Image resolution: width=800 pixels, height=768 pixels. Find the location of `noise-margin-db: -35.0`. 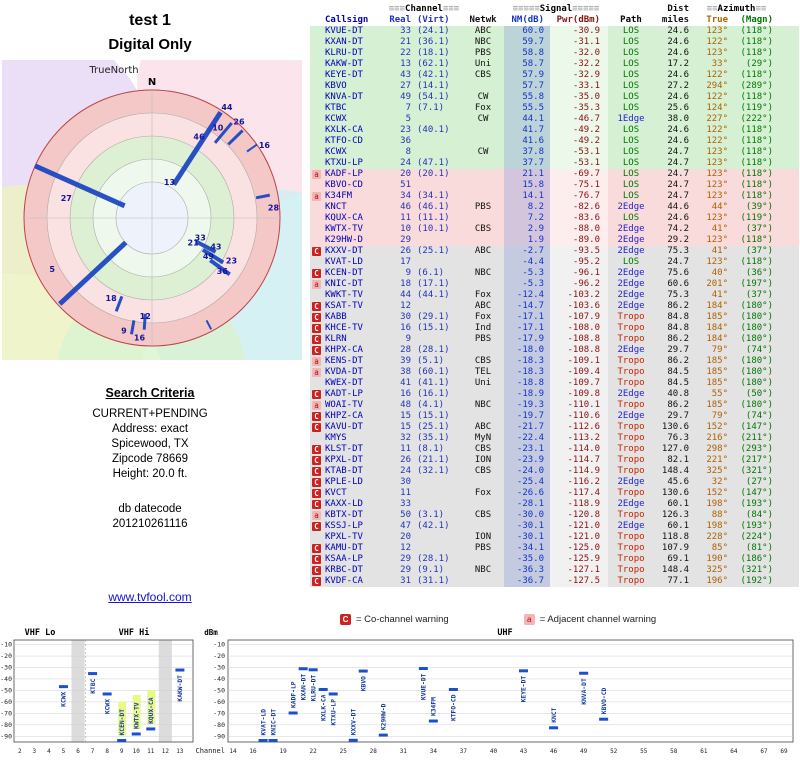

noise-margin-db: -35.0 is located at coordinates (527, 559).